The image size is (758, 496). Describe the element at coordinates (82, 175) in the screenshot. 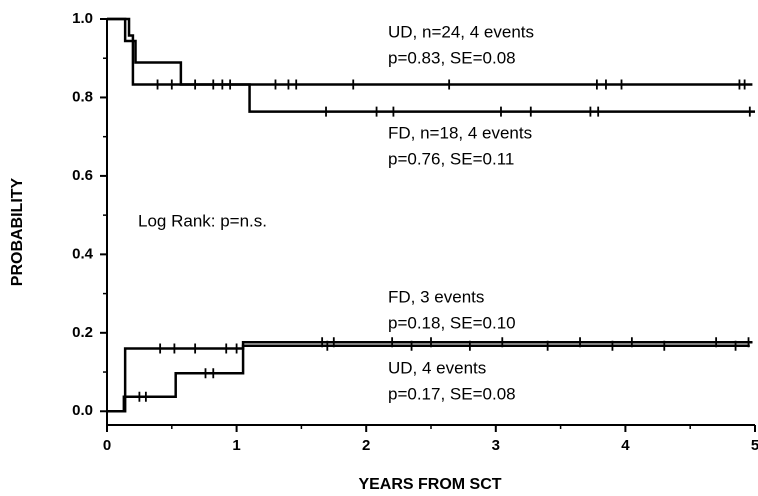

I see `y-tick-label: 0.6` at that location.